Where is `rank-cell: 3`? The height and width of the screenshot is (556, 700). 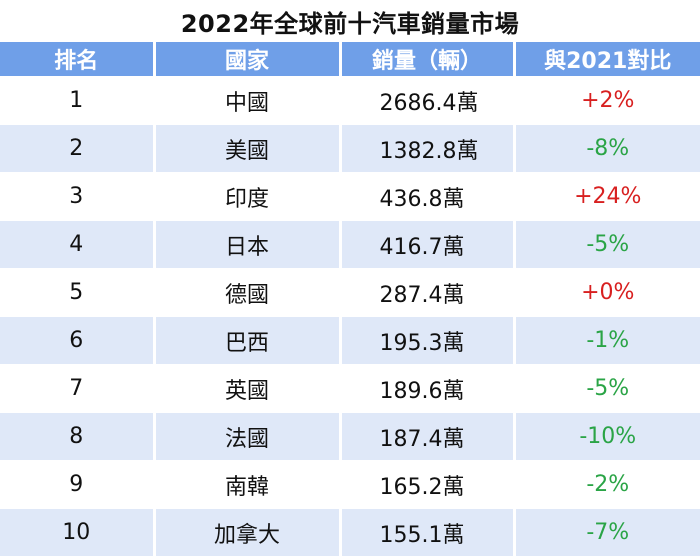
rank-cell: 3 is located at coordinates (77, 197).